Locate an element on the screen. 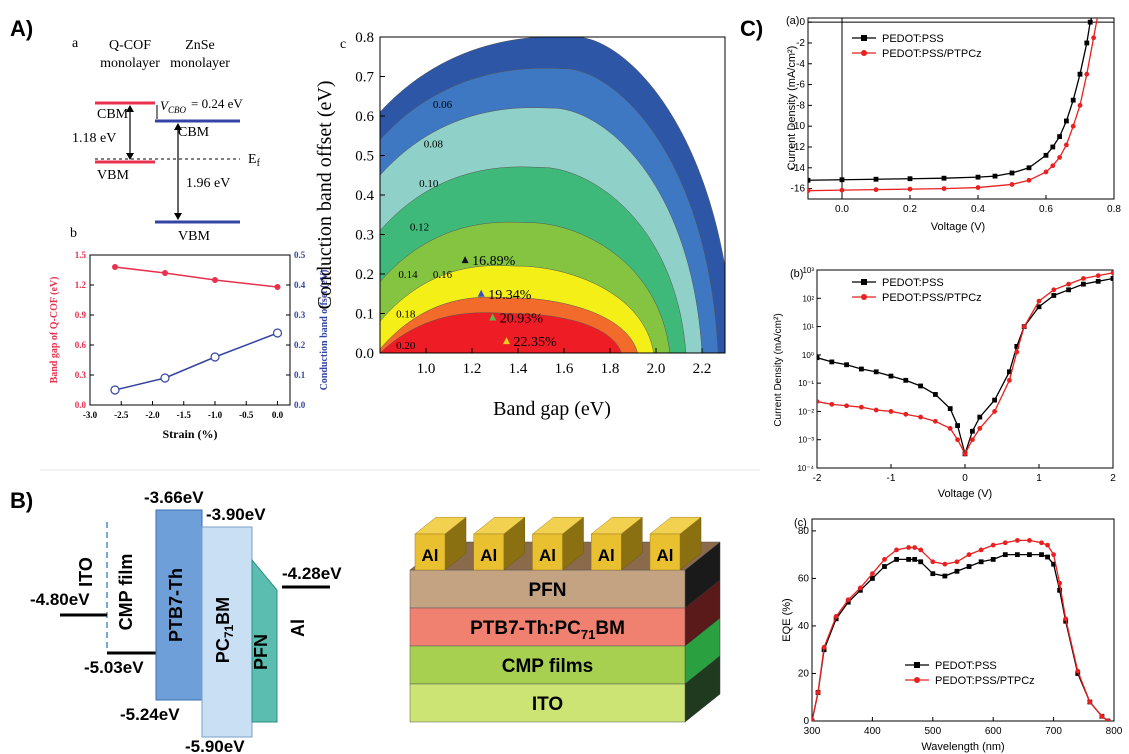  eqe-legend-label: PEDOT:PSS is located at coordinates (966, 666).